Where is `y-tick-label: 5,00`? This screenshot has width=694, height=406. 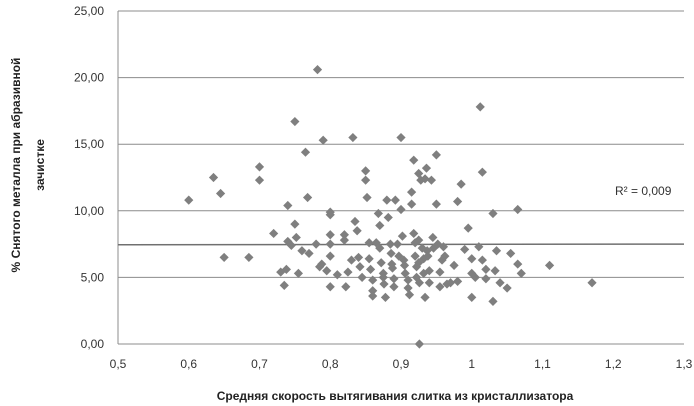 y-tick-label: 5,00 is located at coordinates (93, 277).